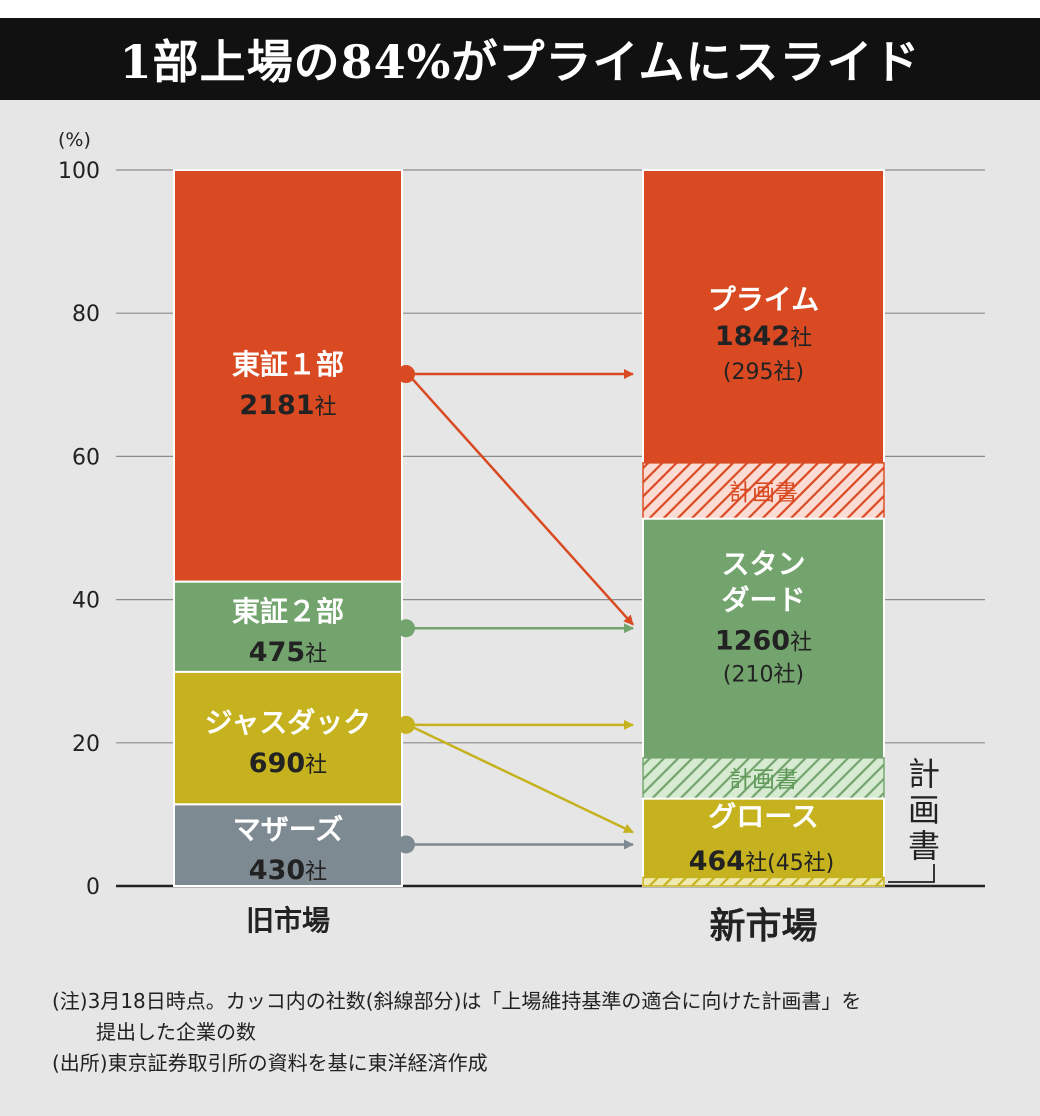  Describe the element at coordinates (176, 1032) in the screenshot. I see `note-line-2: 提出した企業の数` at that location.